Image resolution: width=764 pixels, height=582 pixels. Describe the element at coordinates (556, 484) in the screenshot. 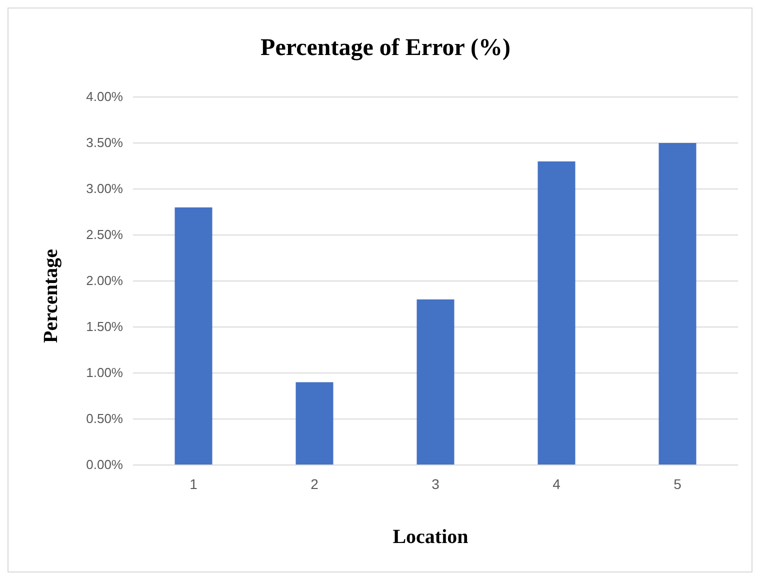

I see `x-tick-label: 4` at that location.